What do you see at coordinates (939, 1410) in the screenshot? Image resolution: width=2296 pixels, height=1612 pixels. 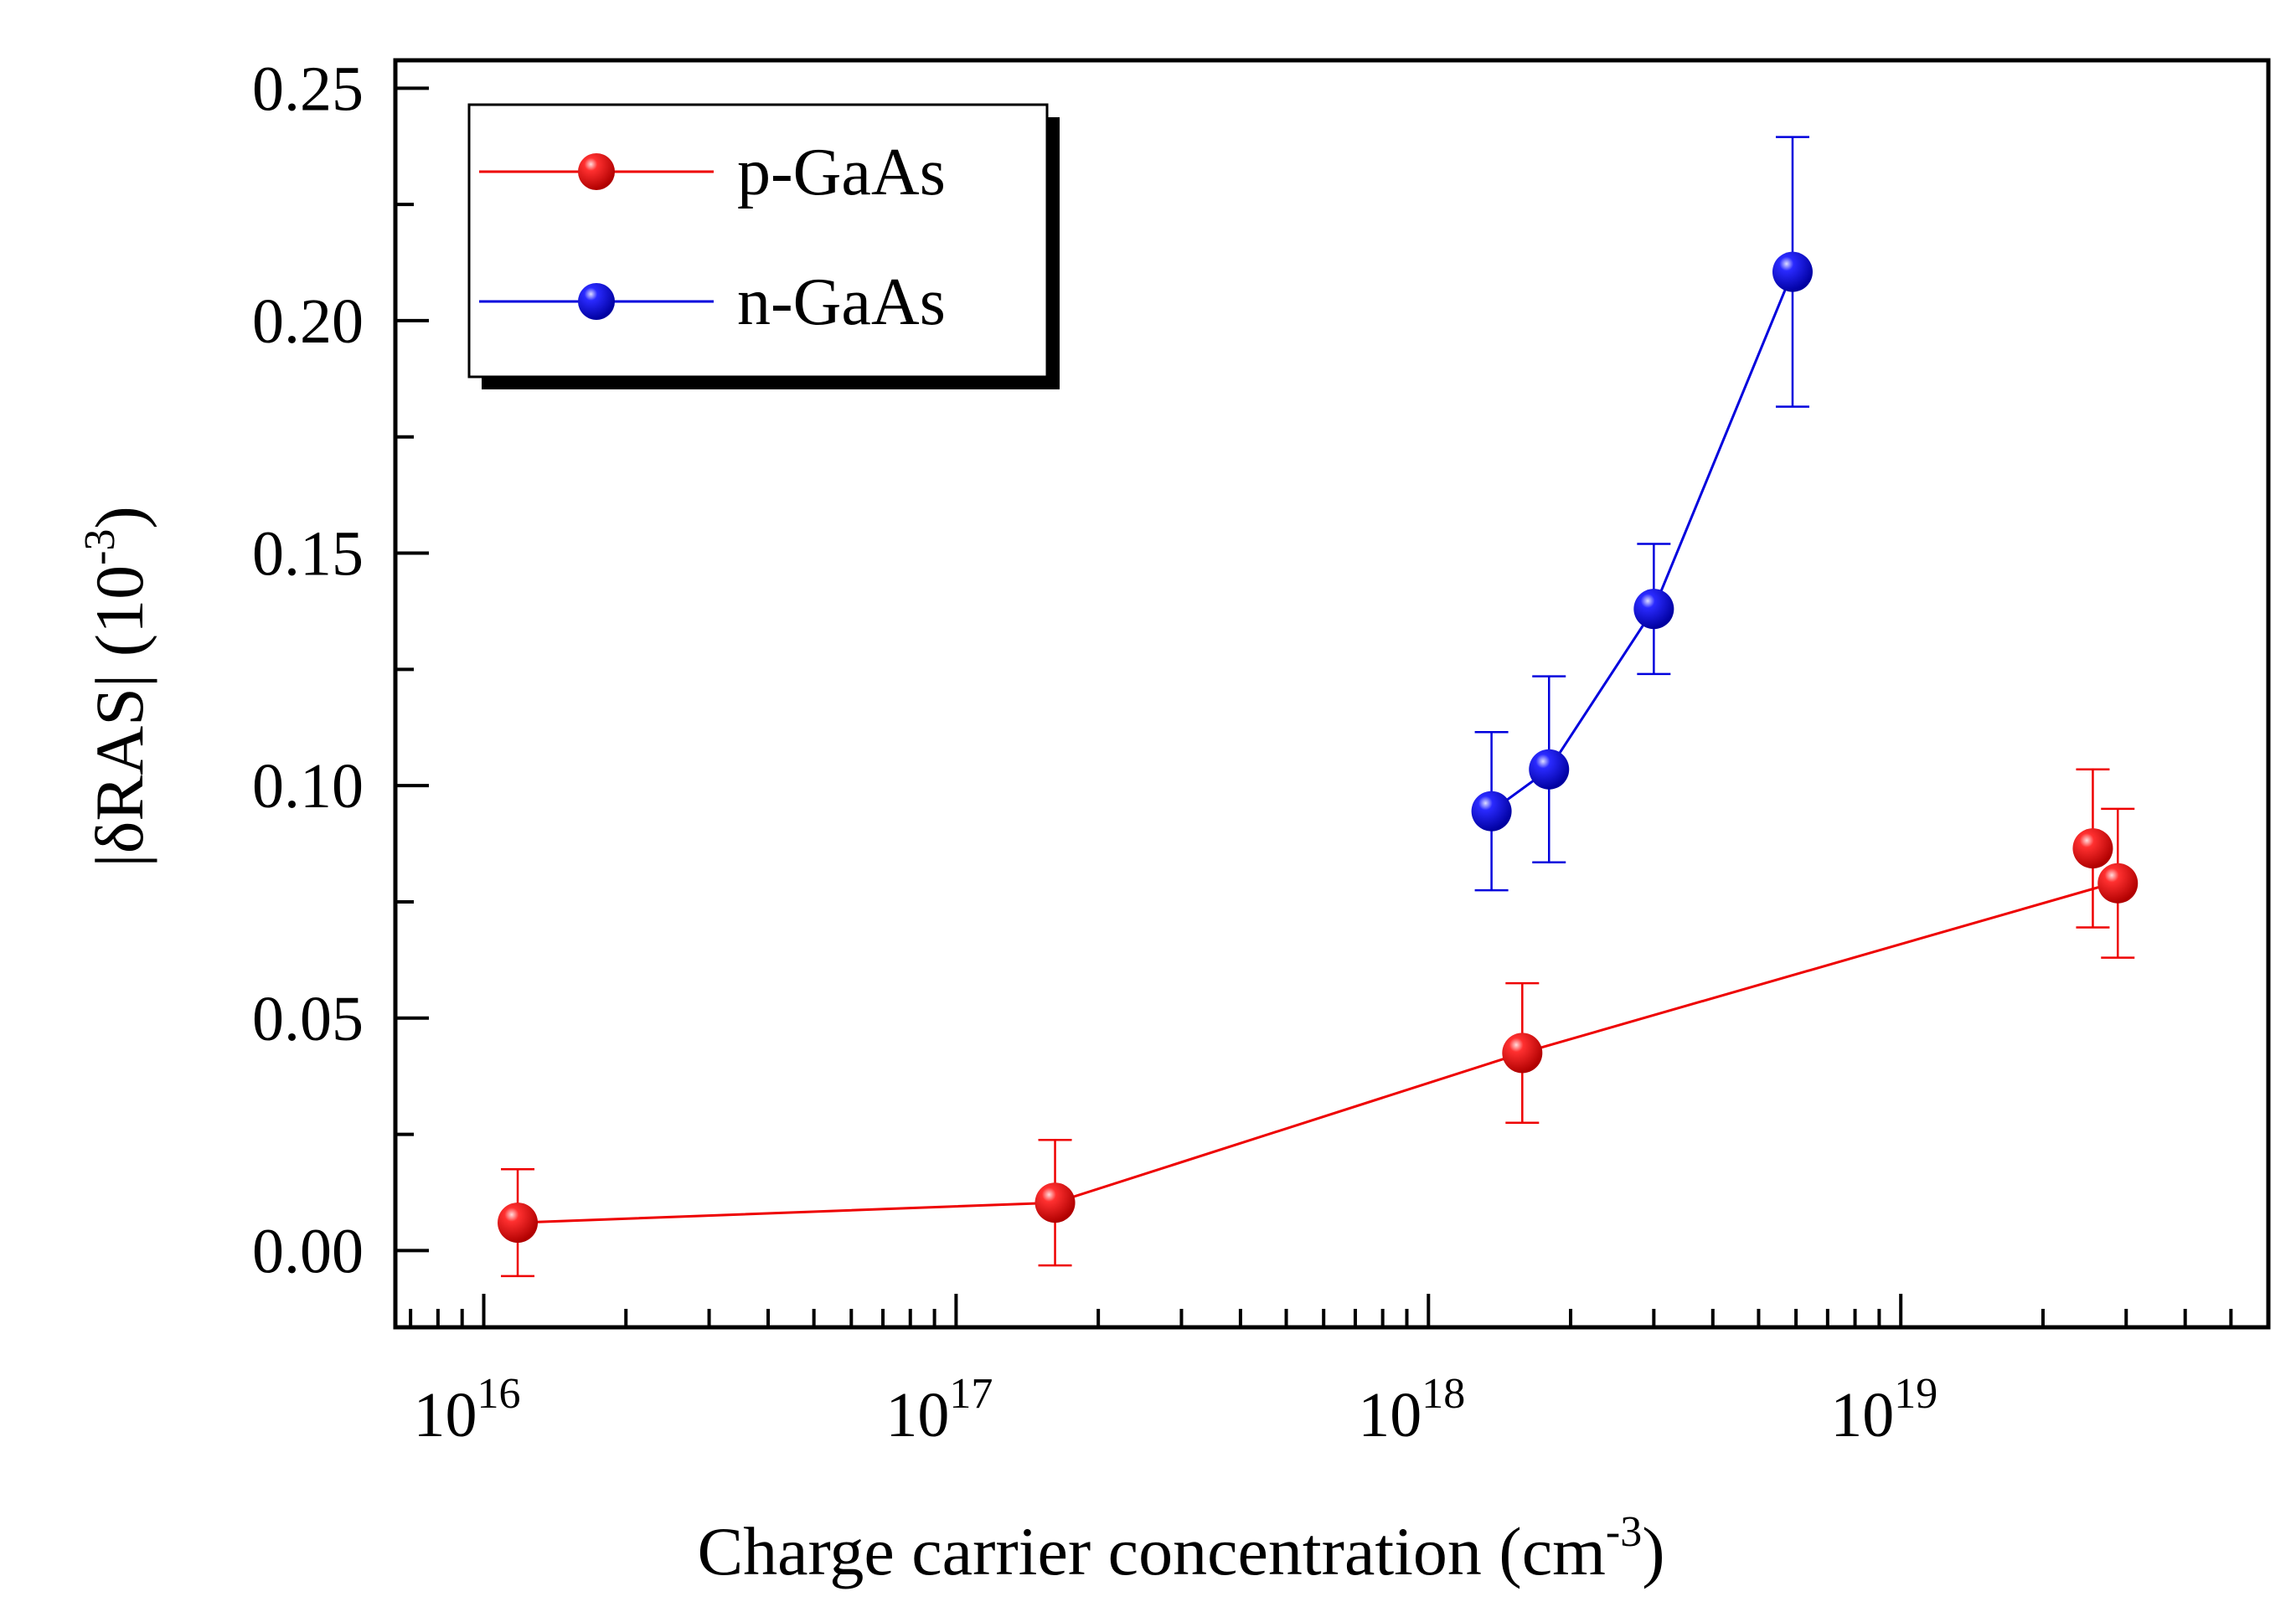 I see `x-tick-label: 1017` at bounding box center [939, 1410].